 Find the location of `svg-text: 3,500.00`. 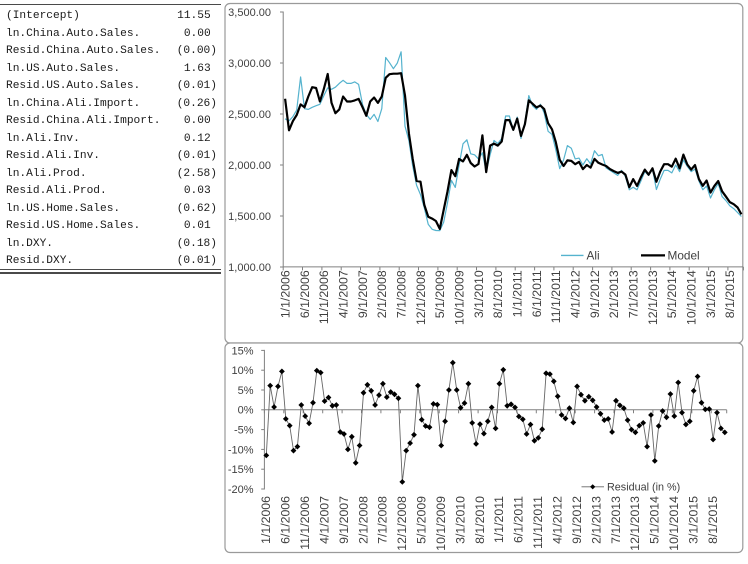

svg-text: 3,500.00 is located at coordinates (249, 13).